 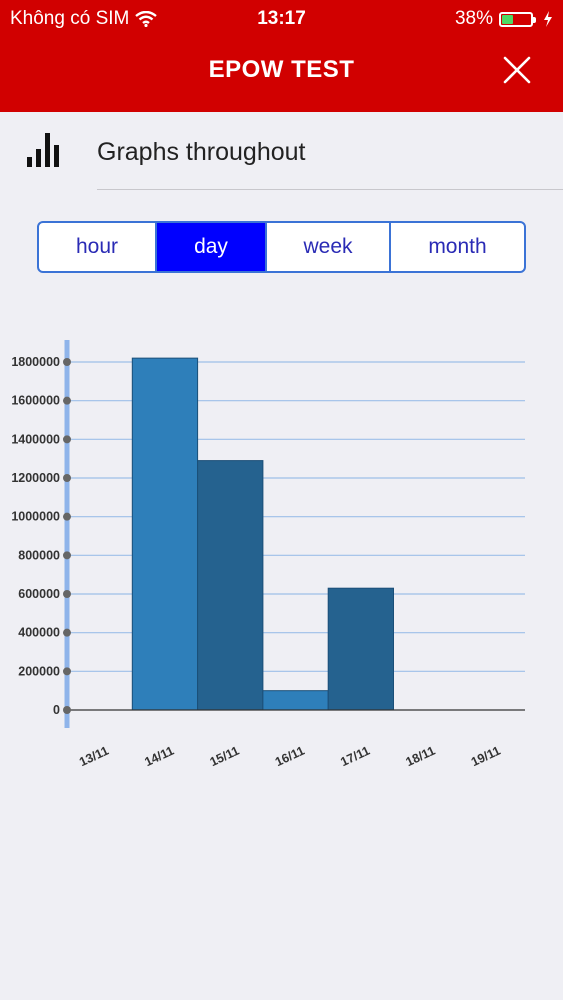 What do you see at coordinates (70, 18) in the screenshot?
I see `carrier-label: Không có SIM` at bounding box center [70, 18].